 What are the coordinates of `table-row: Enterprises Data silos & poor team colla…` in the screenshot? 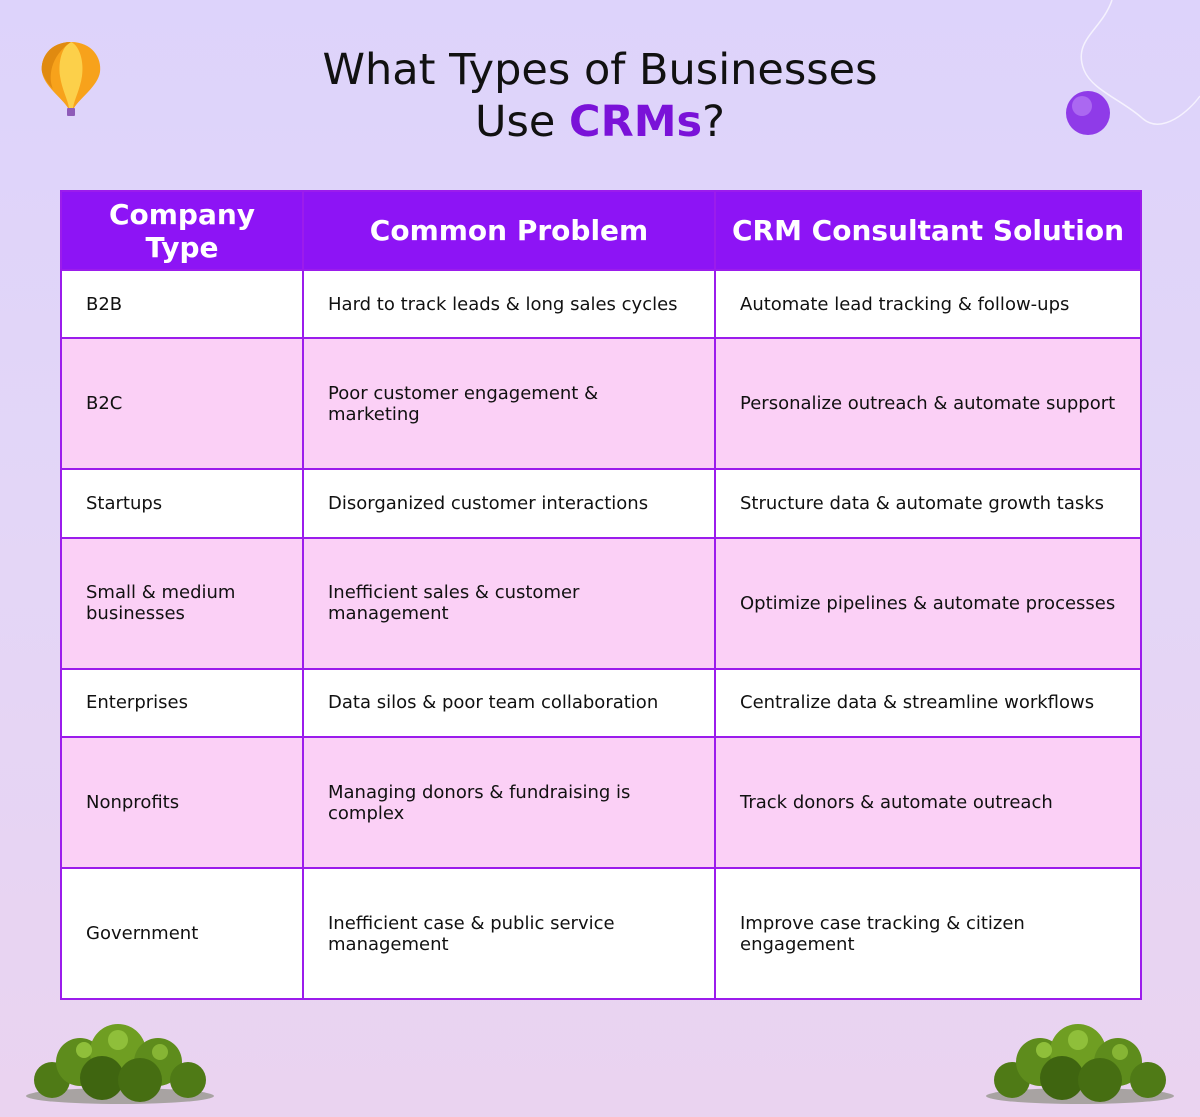 It's located at (601, 703).